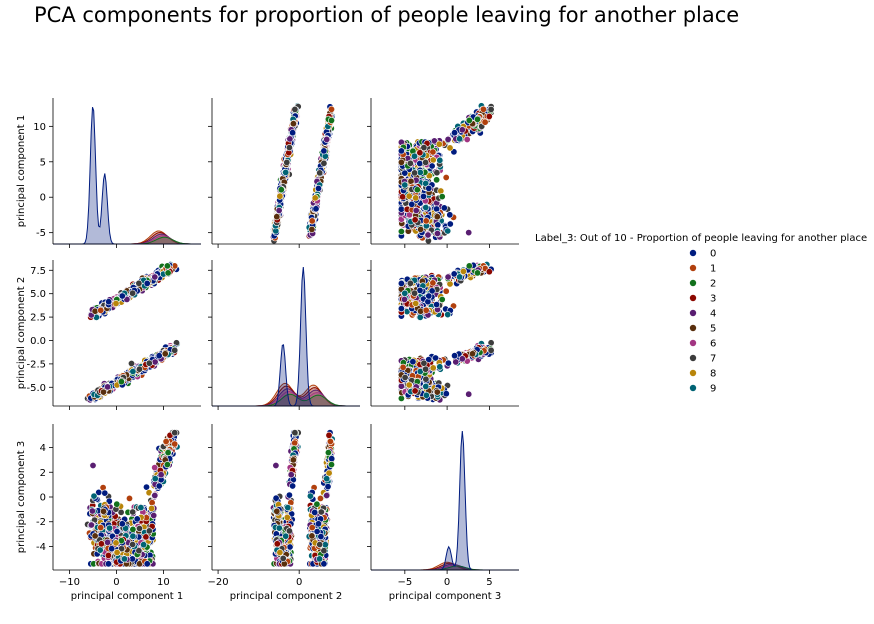 The width and height of the screenshot is (874, 624). I want to click on y-tick-label: 2.5, so click(38, 318).